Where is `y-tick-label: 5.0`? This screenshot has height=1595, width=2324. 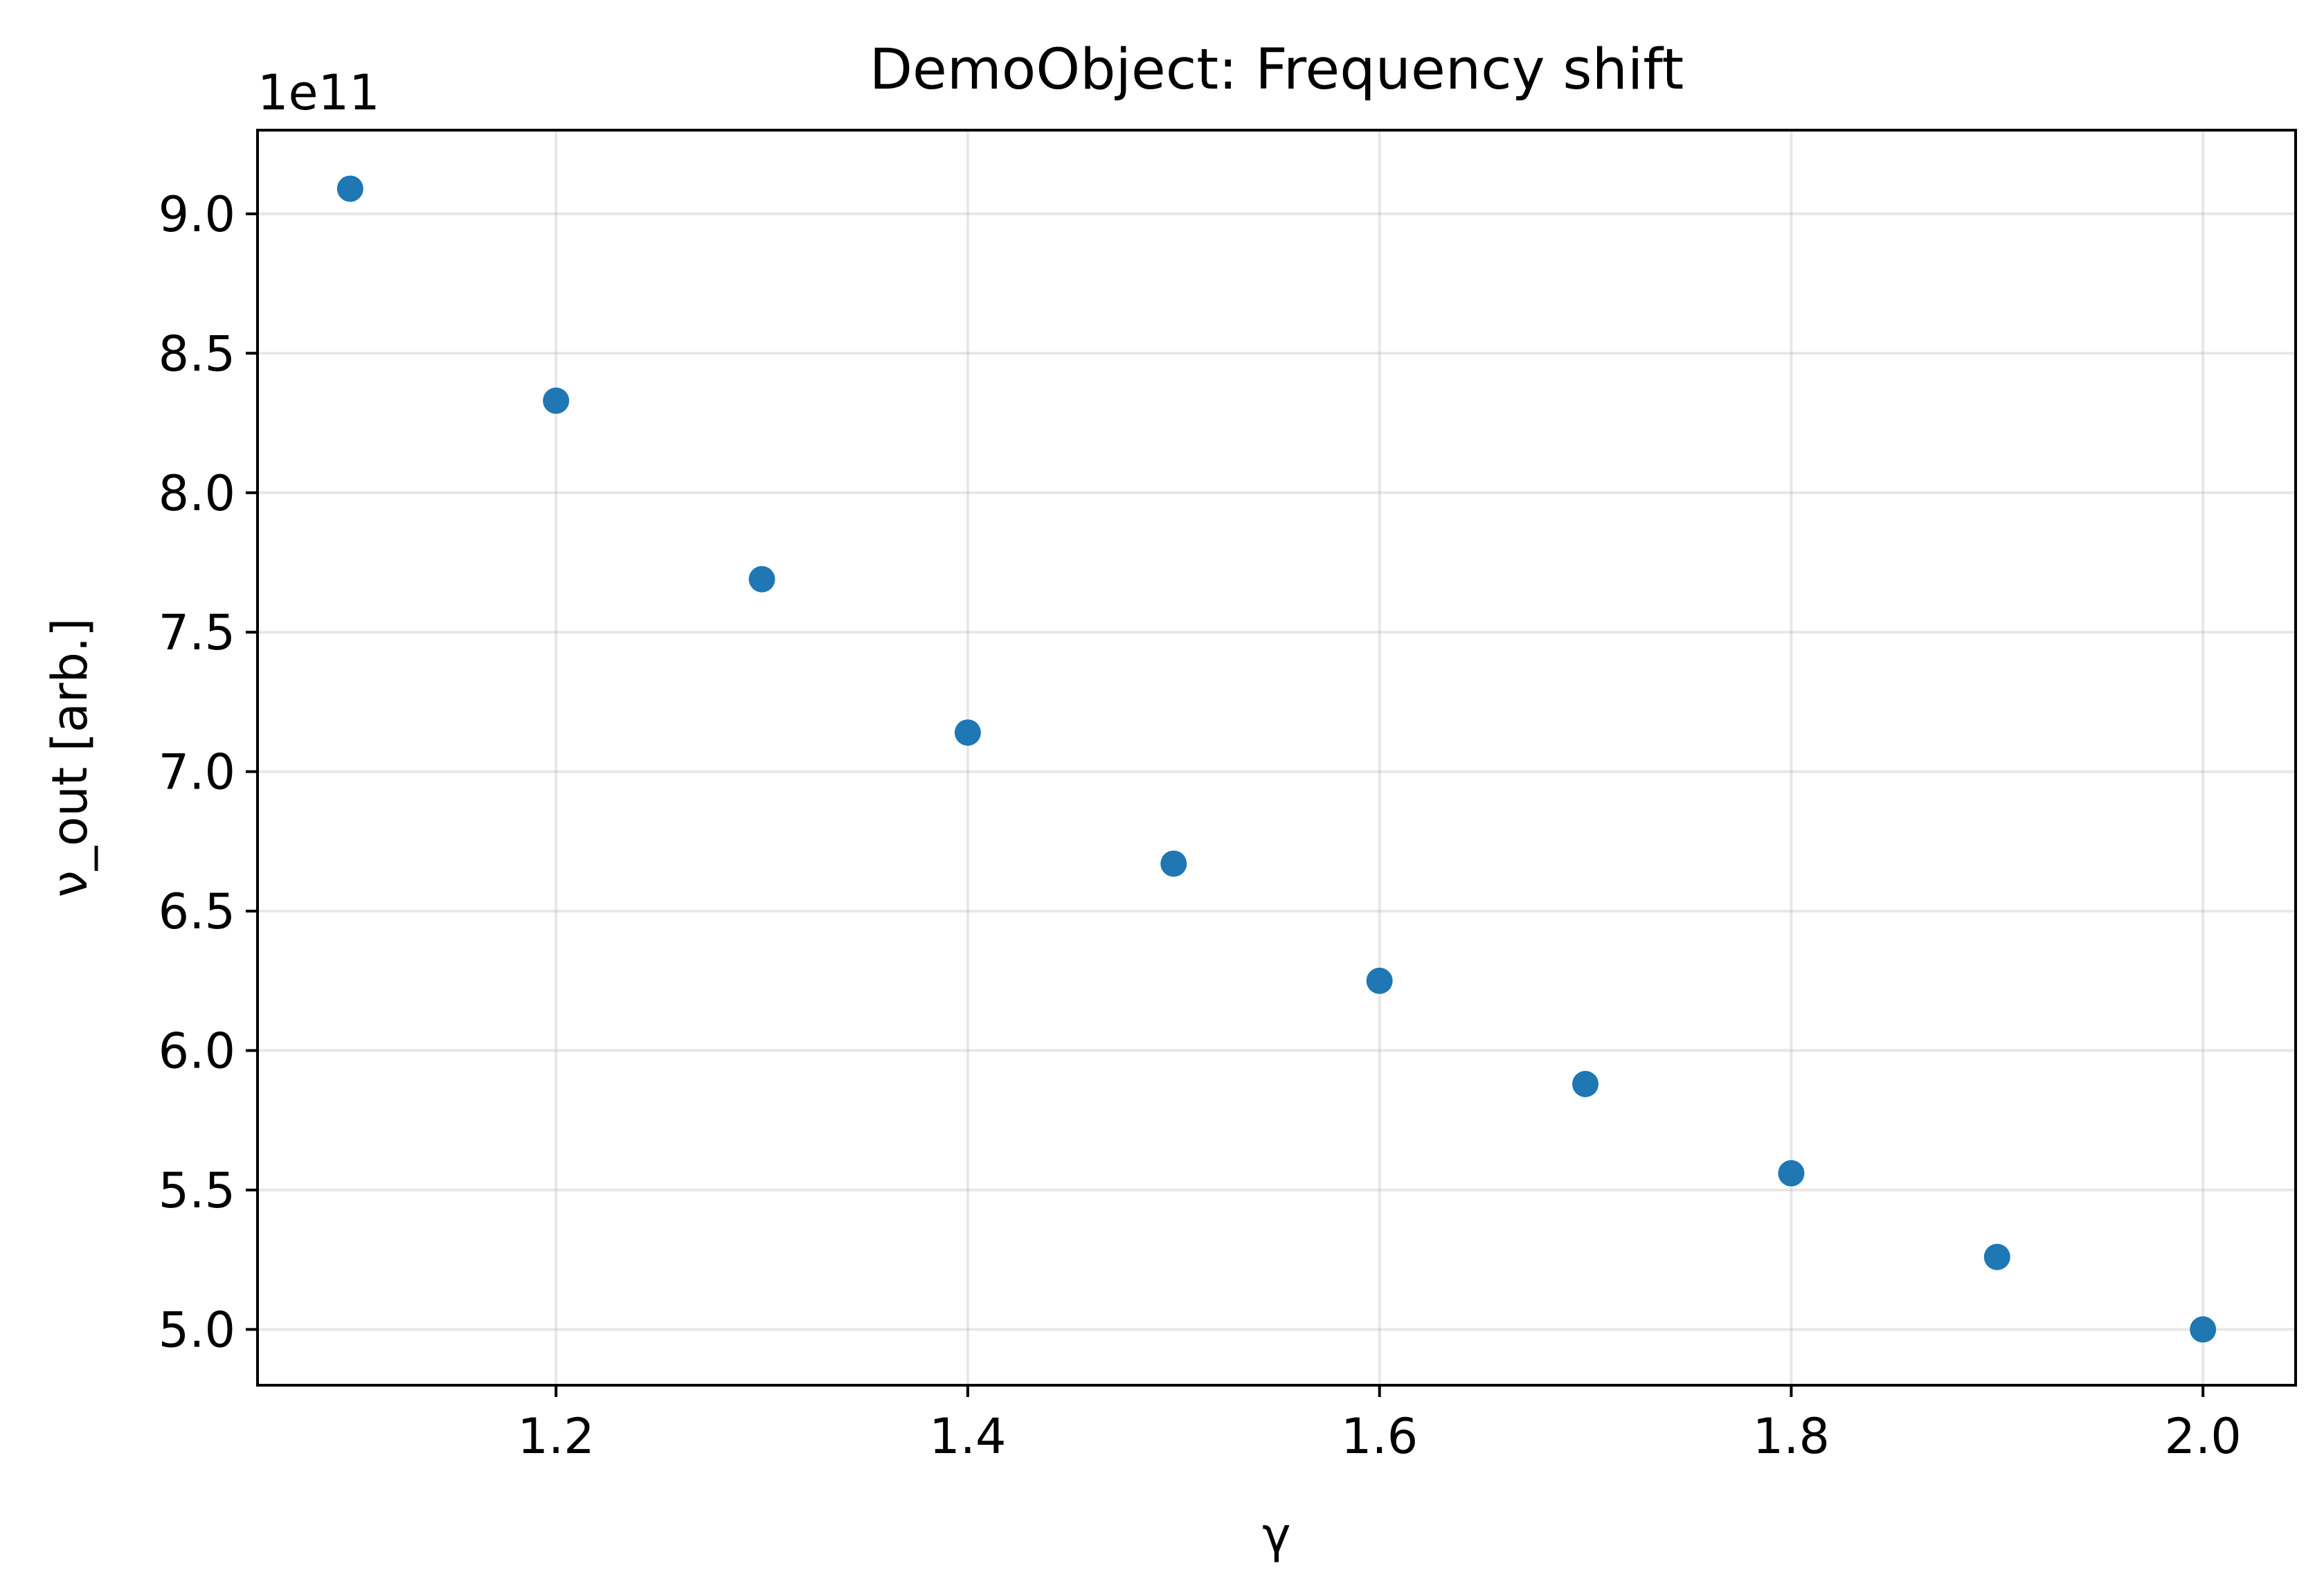 y-tick-label: 5.0 is located at coordinates (197, 1329).